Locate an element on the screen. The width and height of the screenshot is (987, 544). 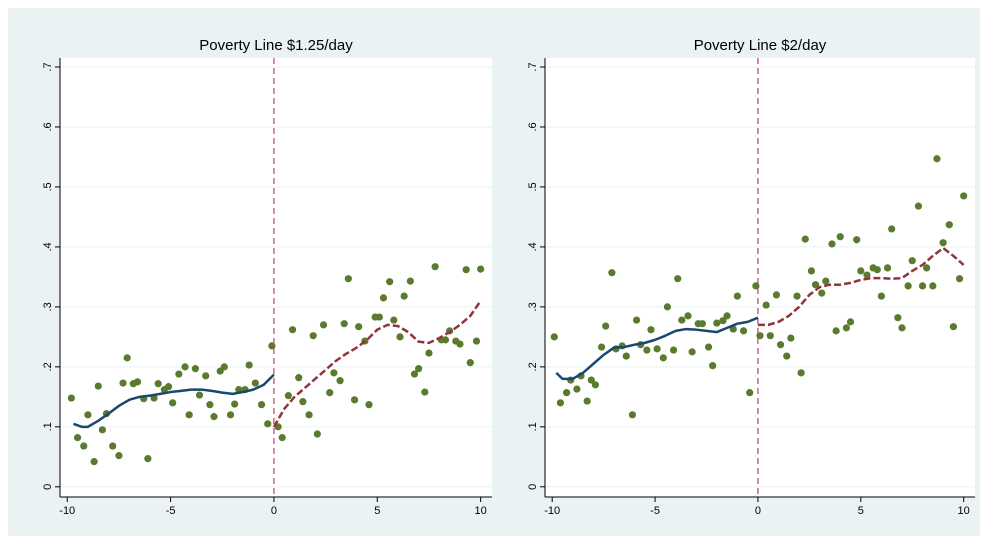
y-tick-label: .1 is located at coordinates (48, 426).